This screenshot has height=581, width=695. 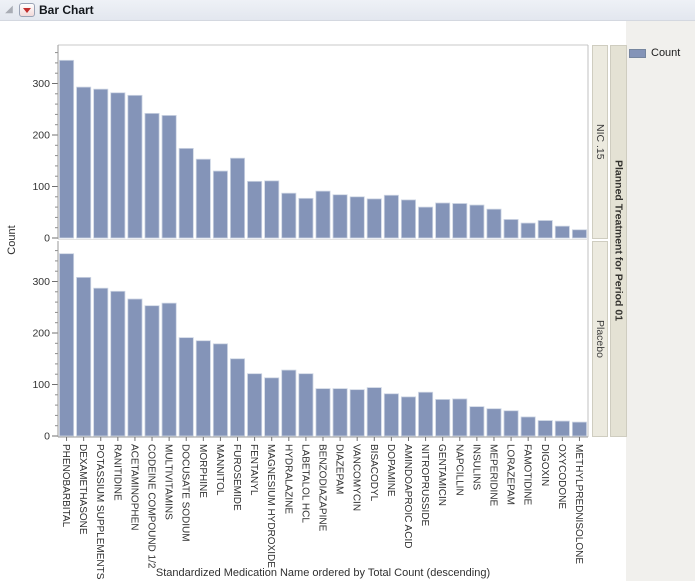 I want to click on panel-strip-placebo-label: Placebo, so click(x=600, y=339).